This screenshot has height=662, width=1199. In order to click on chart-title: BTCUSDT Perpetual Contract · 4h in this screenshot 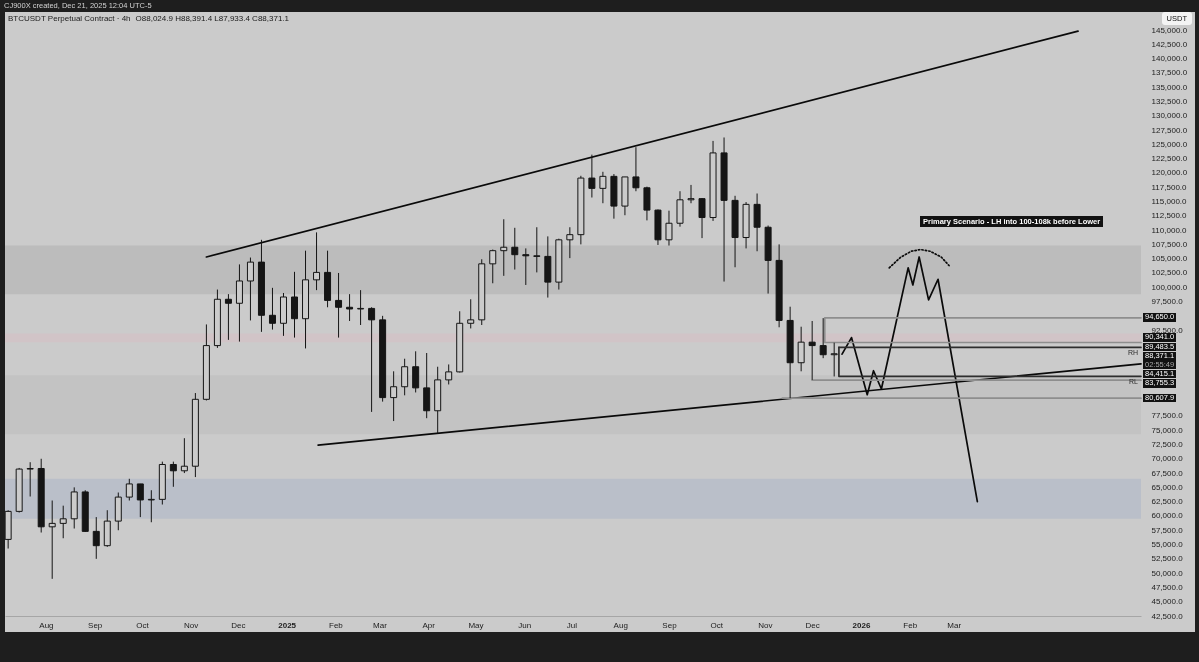, I will do `click(69, 18)`.